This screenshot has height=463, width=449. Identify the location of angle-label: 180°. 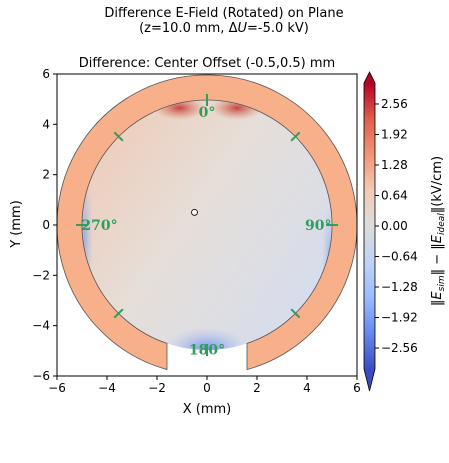
(207, 351).